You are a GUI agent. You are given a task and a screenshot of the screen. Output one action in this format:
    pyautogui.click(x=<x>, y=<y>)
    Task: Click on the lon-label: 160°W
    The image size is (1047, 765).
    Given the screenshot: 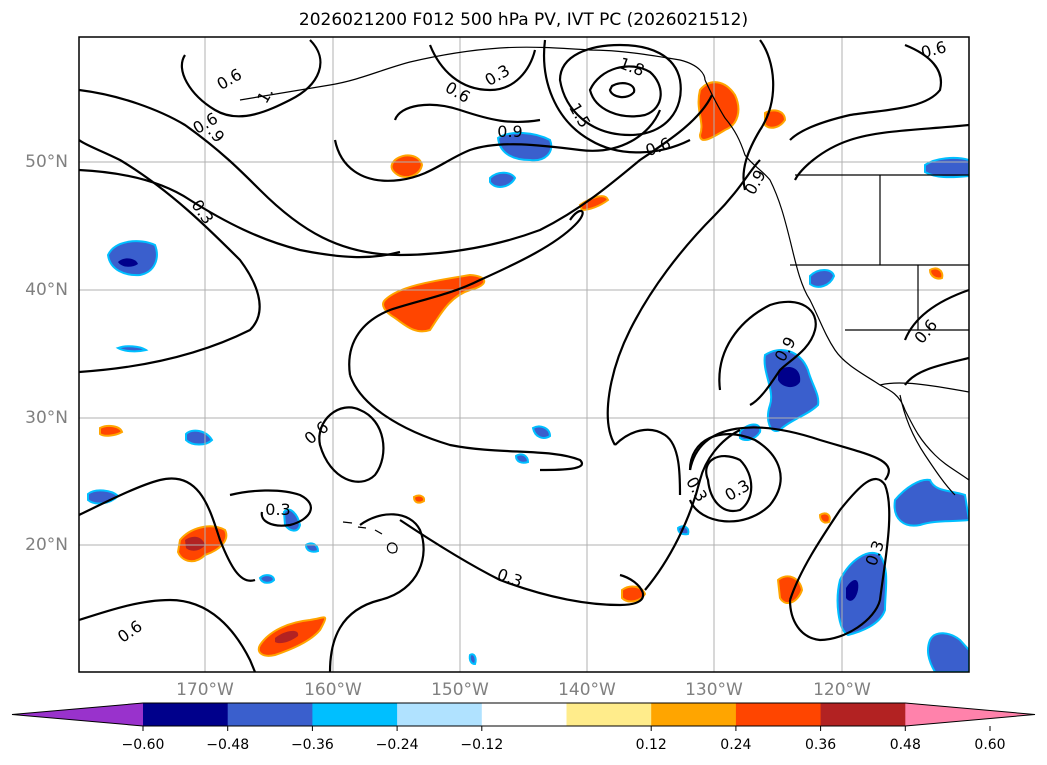 What is the action you would take?
    pyautogui.click(x=333, y=690)
    